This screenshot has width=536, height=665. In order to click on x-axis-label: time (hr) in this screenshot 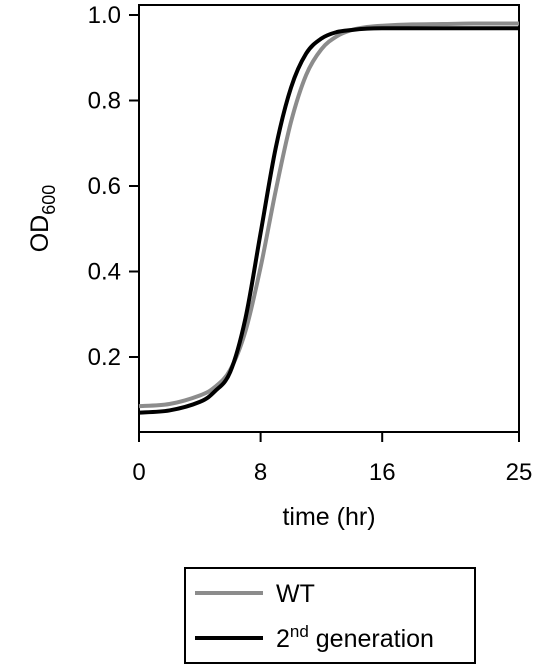, I will do `click(328, 517)`.